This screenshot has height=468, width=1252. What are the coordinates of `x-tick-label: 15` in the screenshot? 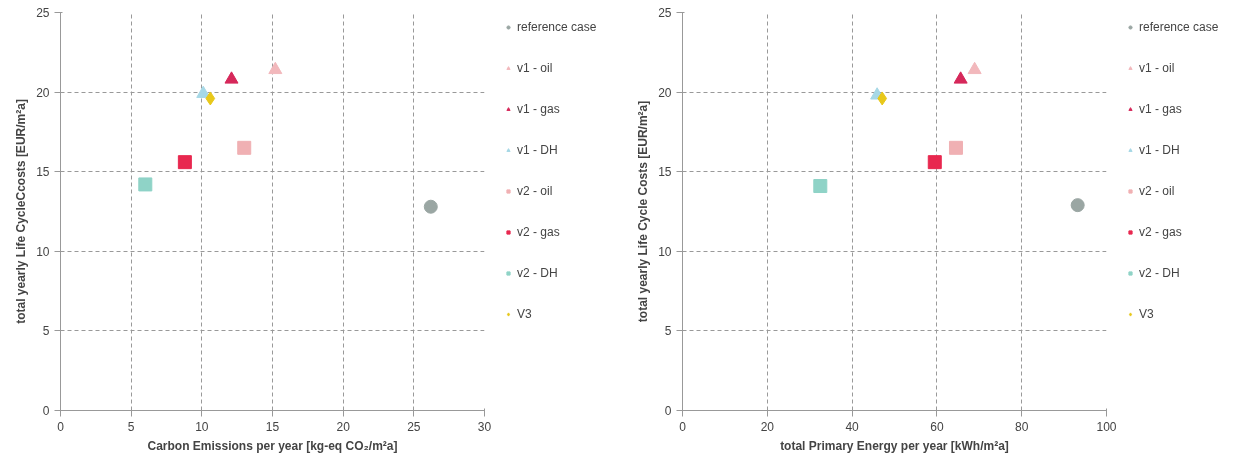 It's located at (272, 426).